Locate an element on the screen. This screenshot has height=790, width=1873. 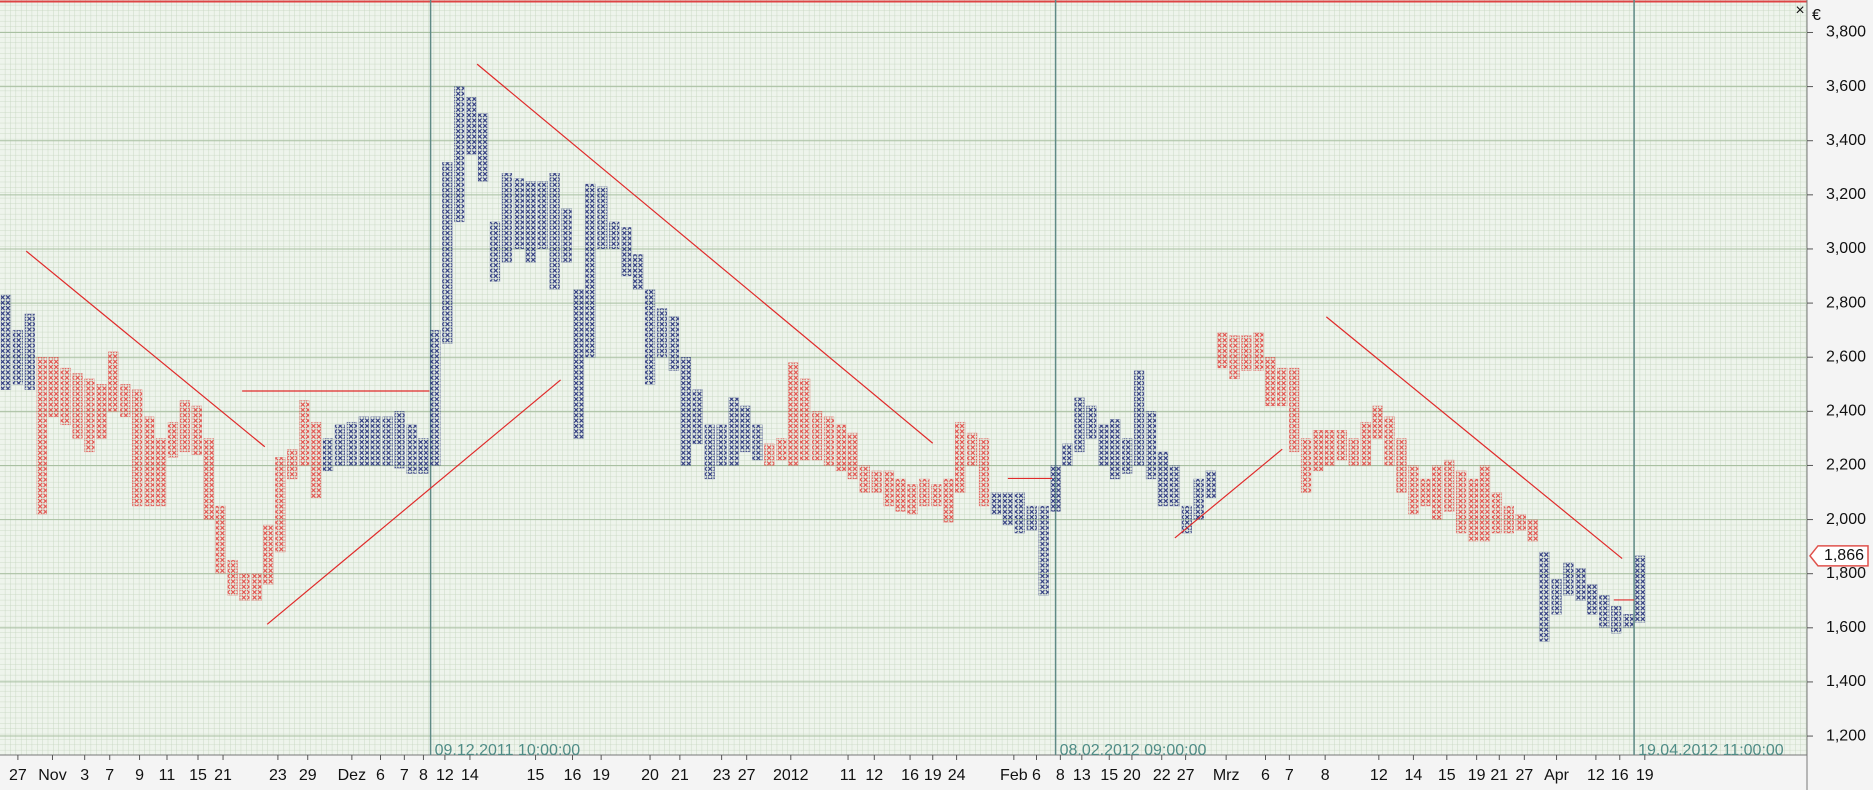
y-tick-label: 2,200 is located at coordinates (1846, 465).